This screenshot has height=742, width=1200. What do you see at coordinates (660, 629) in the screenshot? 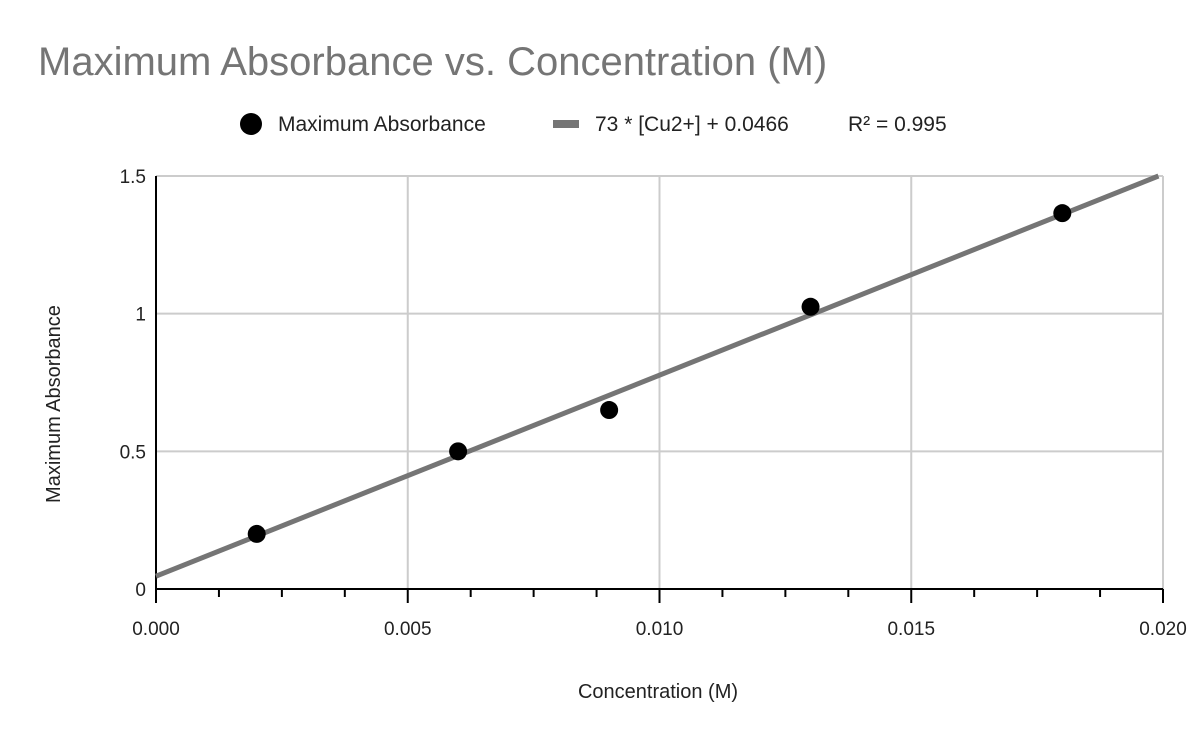
I see `x-tick-label: 0.010` at bounding box center [660, 629].